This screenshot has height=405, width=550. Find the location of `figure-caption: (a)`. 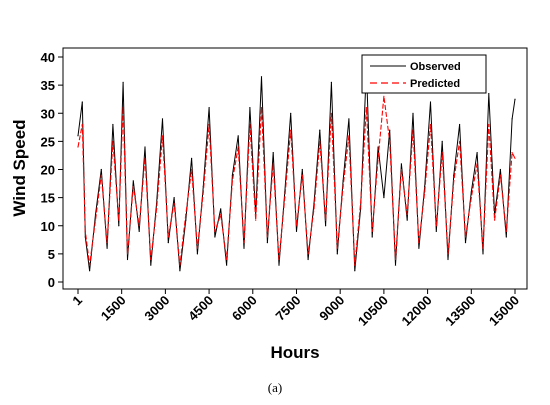

figure-caption: (a) is located at coordinates (275, 387).